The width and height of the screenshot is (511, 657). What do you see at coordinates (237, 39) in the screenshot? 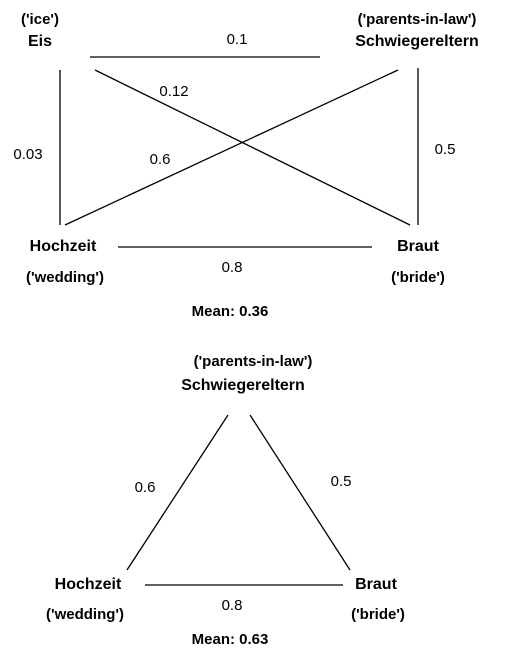
I see `edge-weight: 0.1` at bounding box center [237, 39].